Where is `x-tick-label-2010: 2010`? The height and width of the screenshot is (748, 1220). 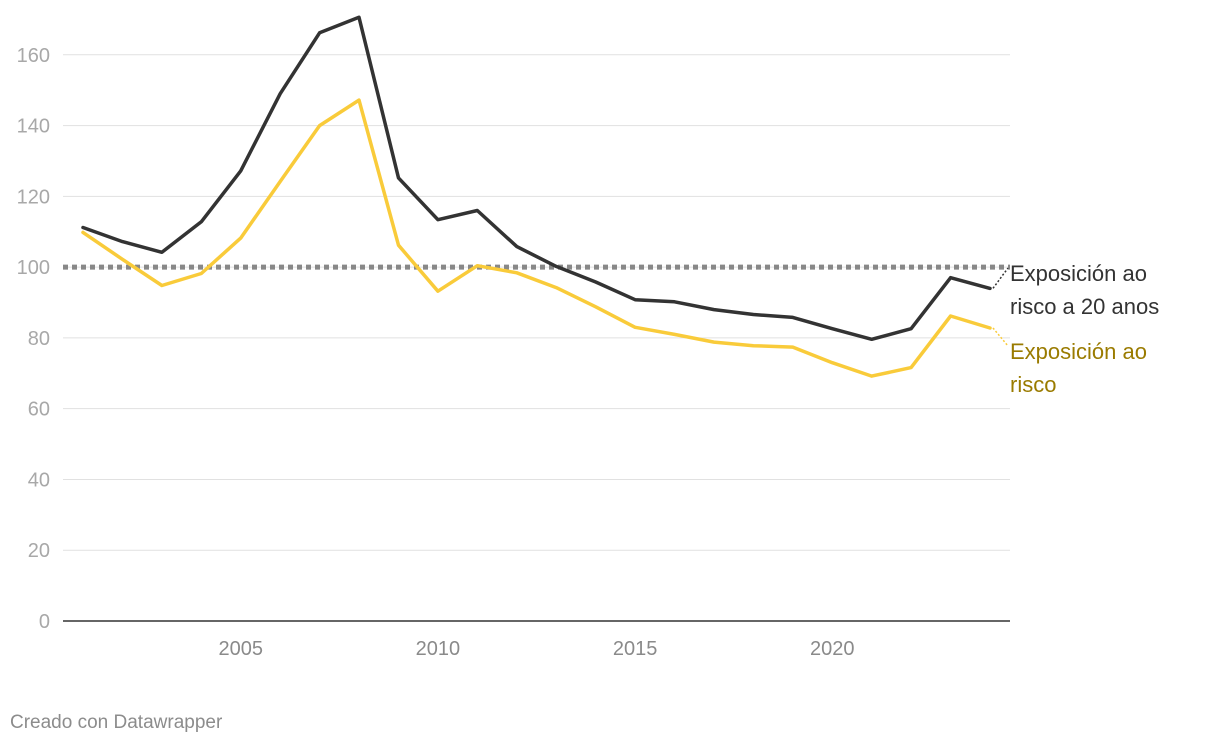
x-tick-label-2010: 2010 is located at coordinates (438, 649).